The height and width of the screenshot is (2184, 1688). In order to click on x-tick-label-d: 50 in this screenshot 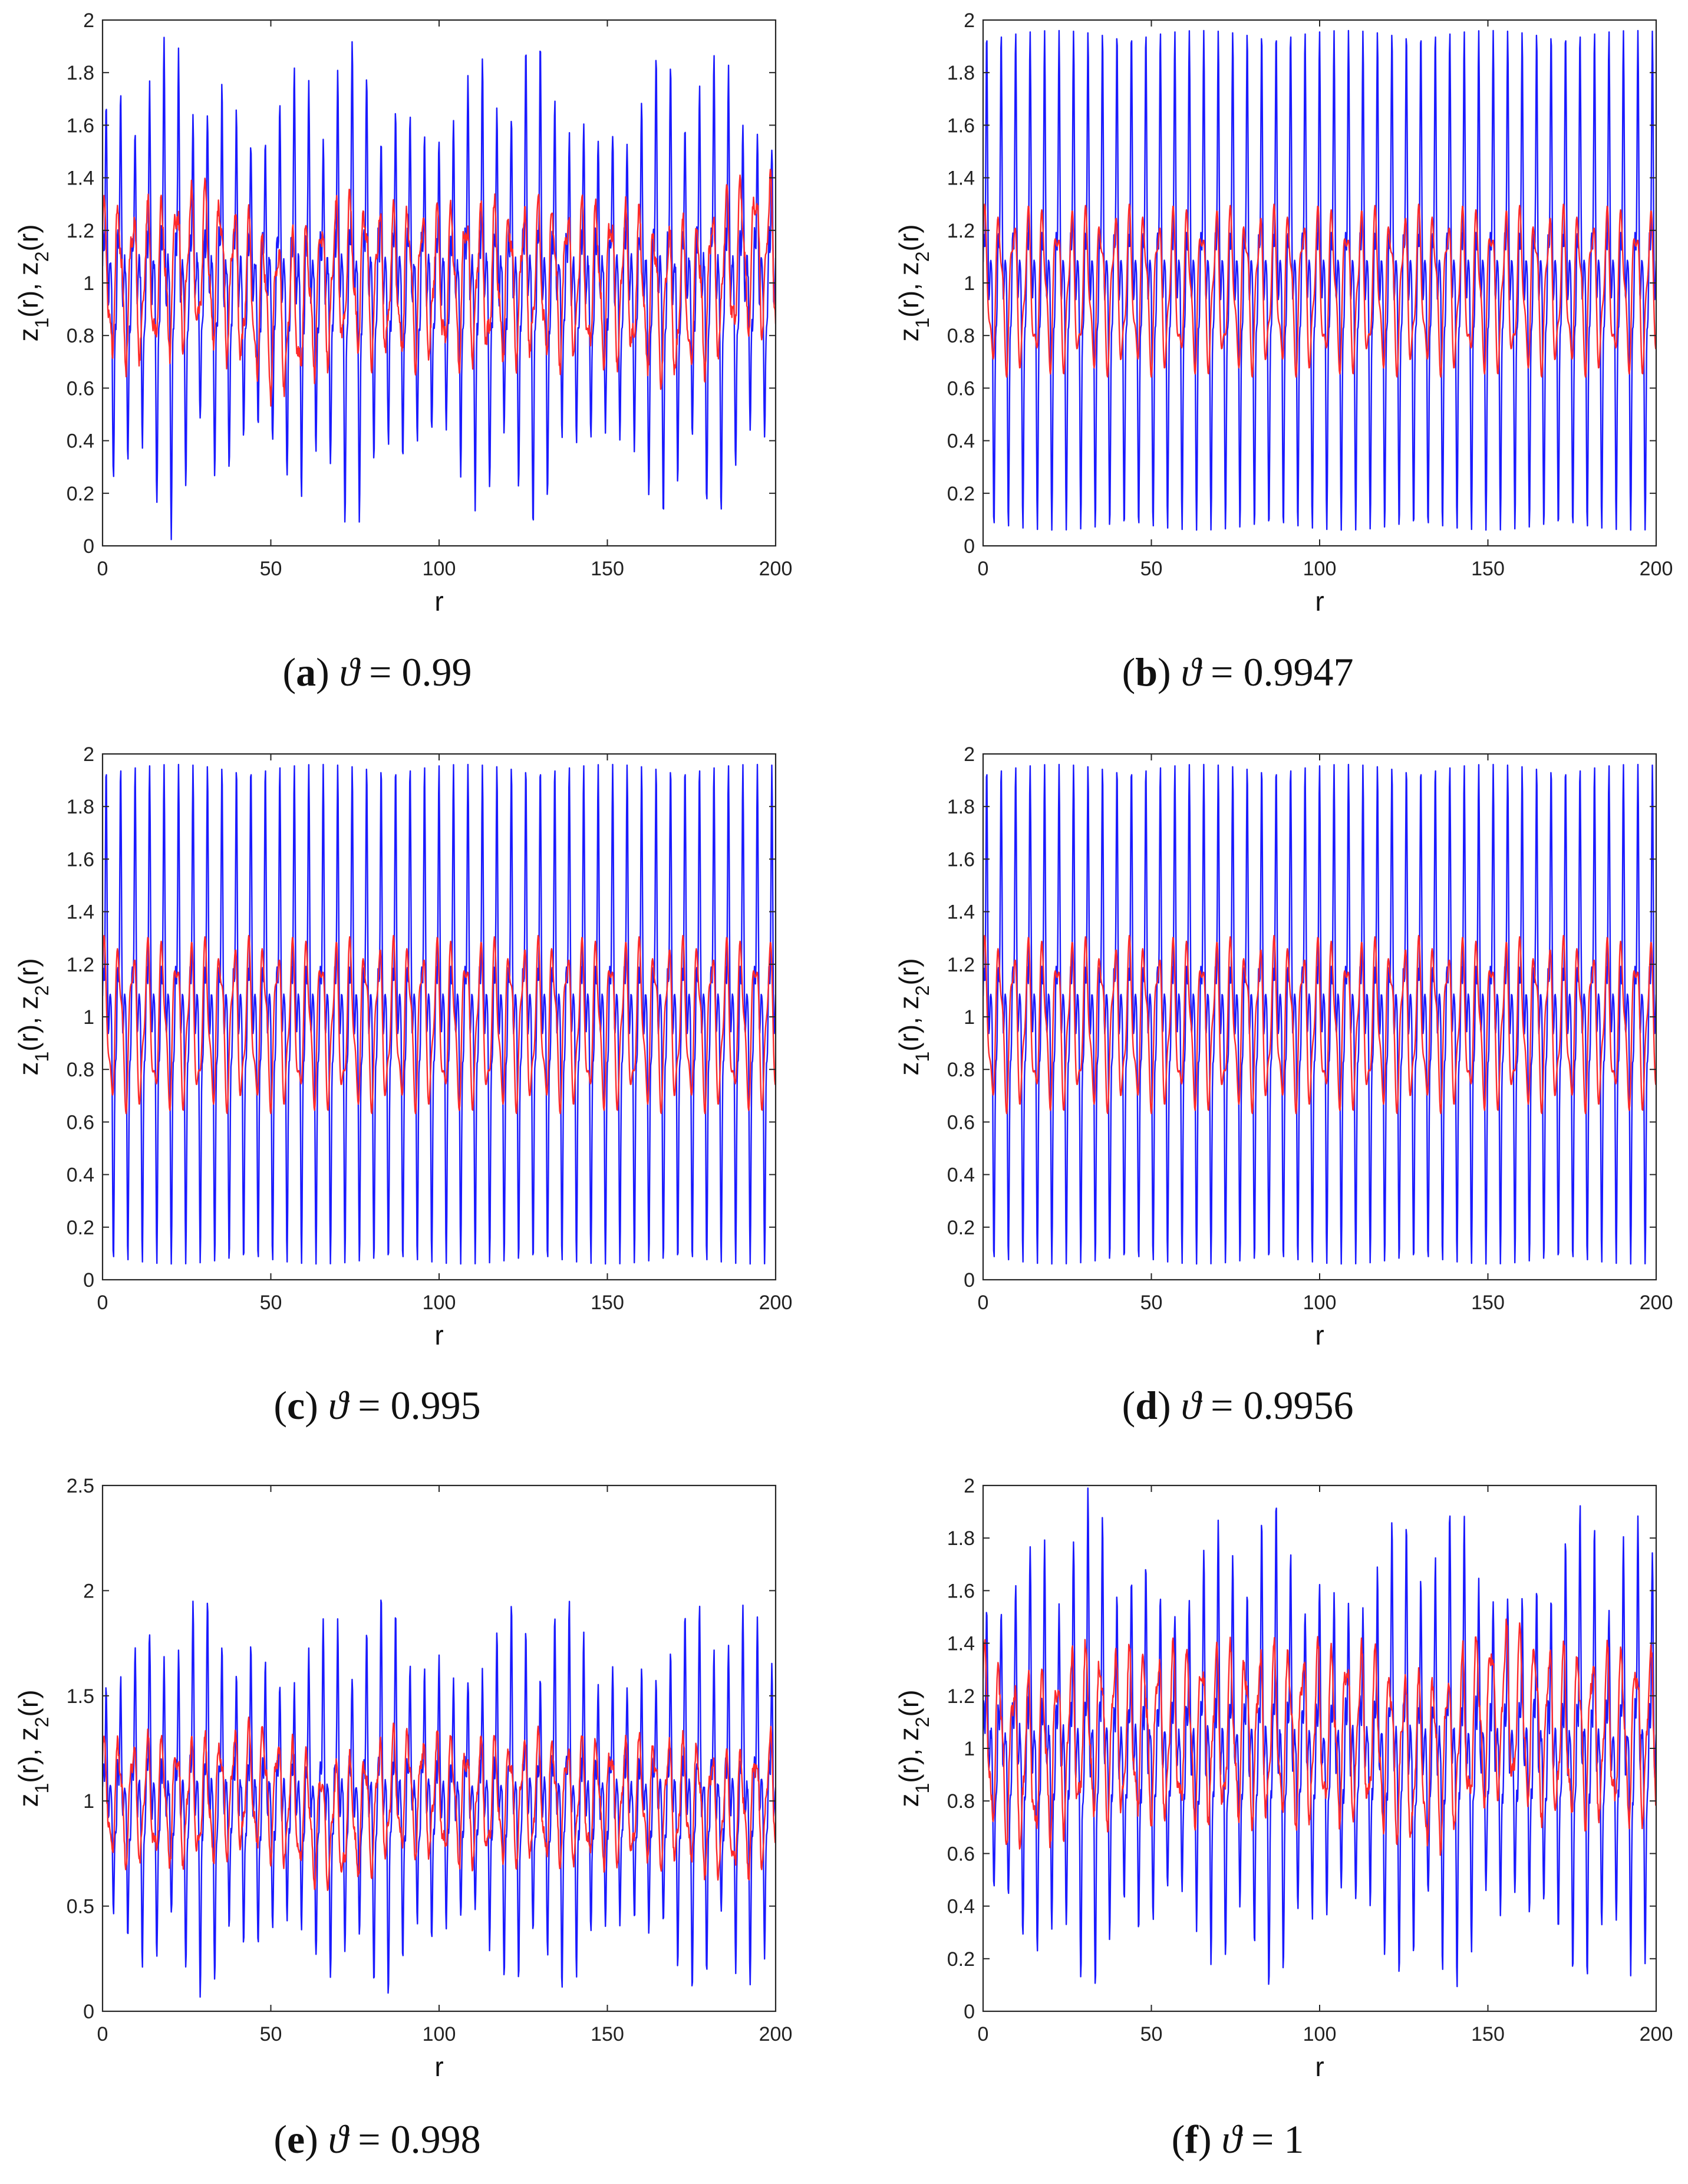, I will do `click(1151, 1303)`.